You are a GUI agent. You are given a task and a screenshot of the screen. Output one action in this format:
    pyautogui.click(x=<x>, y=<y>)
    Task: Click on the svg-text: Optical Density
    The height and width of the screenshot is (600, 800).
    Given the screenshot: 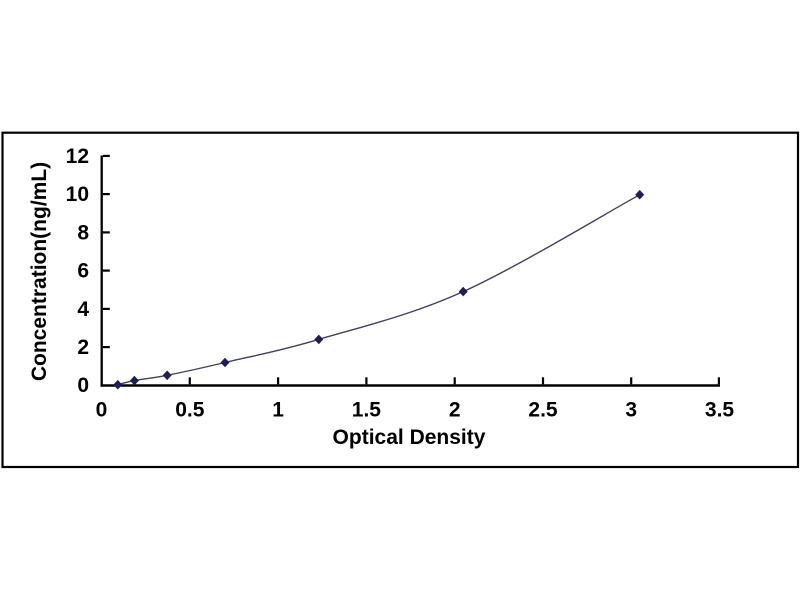 What is the action you would take?
    pyautogui.click(x=409, y=437)
    